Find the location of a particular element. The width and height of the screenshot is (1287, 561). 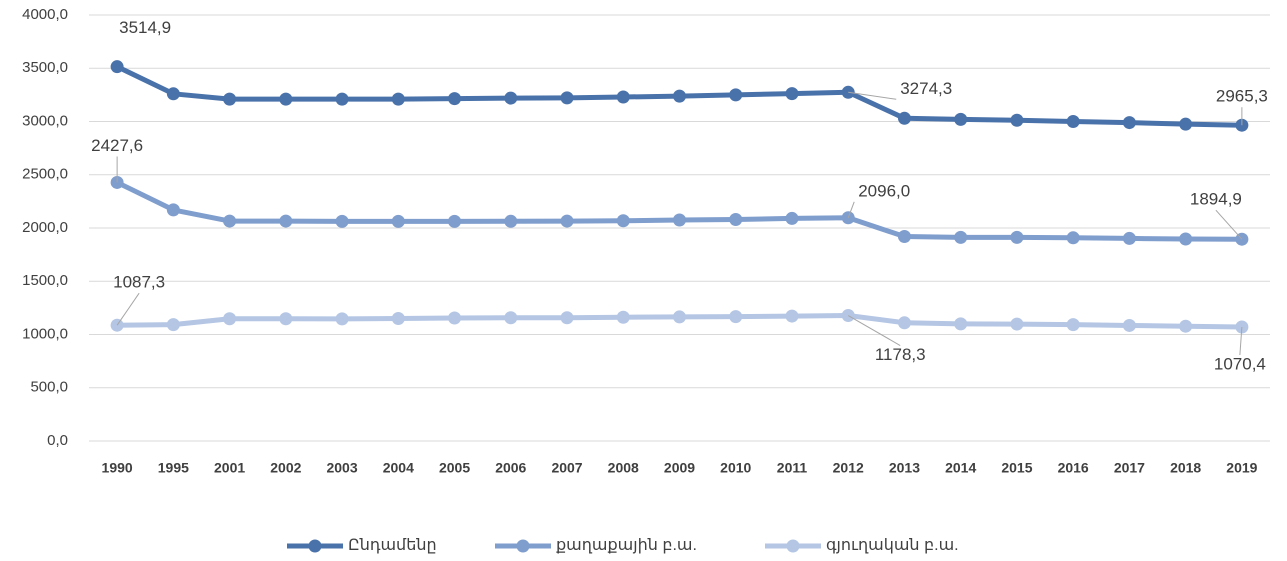

x-tick-label: 2007 is located at coordinates (566, 468).